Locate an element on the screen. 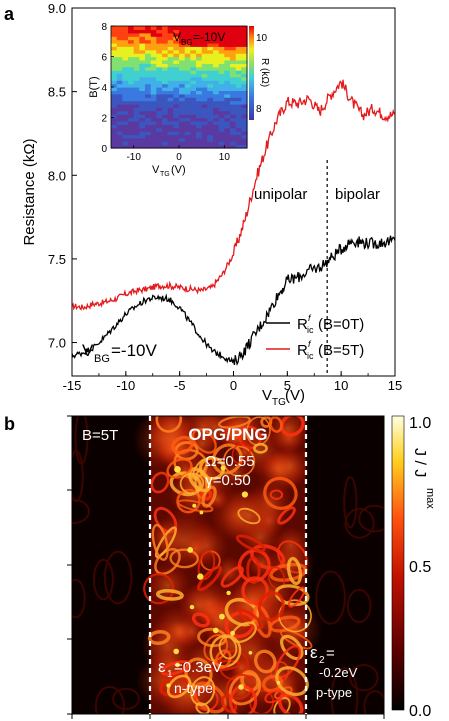 This screenshot has width=449, height=721. inset-cbar-label: R (kΩ) is located at coordinates (264, 72).